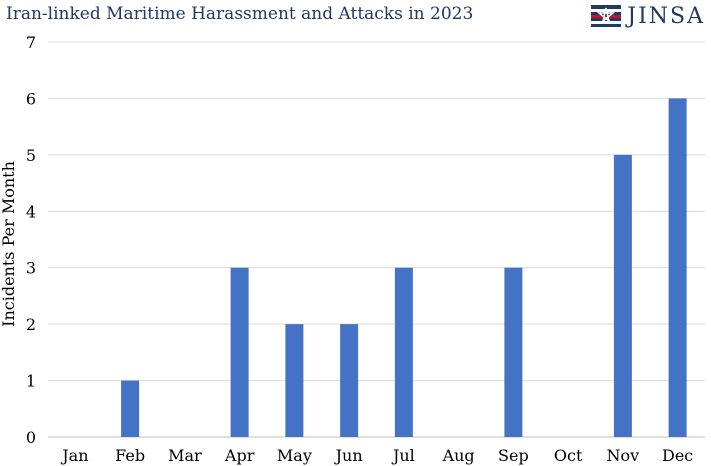 The image size is (711, 466). Describe the element at coordinates (31, 155) in the screenshot. I see `y-tick-label: 5` at that location.